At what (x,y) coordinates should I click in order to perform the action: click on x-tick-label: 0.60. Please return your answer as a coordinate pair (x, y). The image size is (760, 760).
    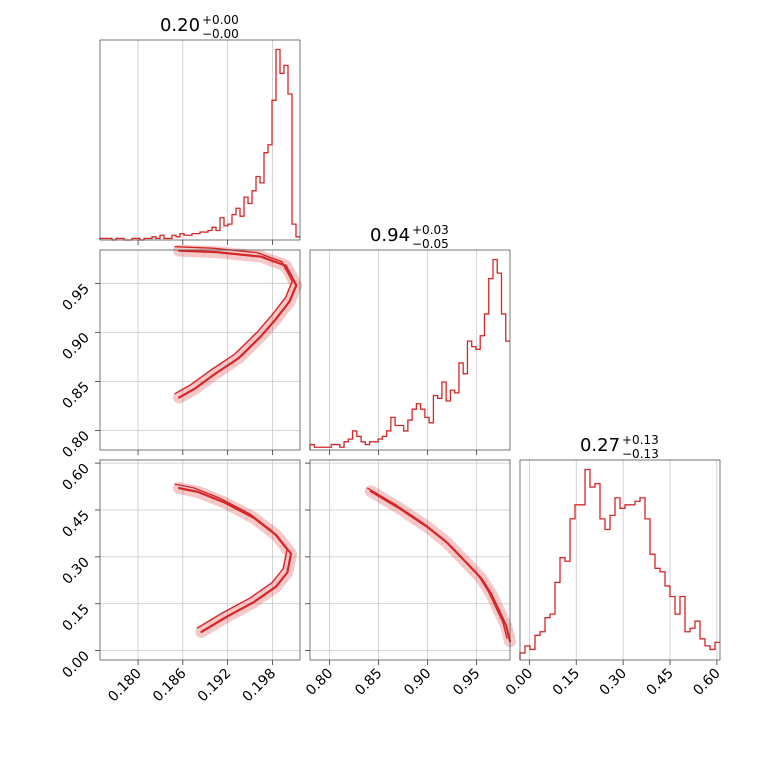
    Looking at the image, I should click on (706, 682).